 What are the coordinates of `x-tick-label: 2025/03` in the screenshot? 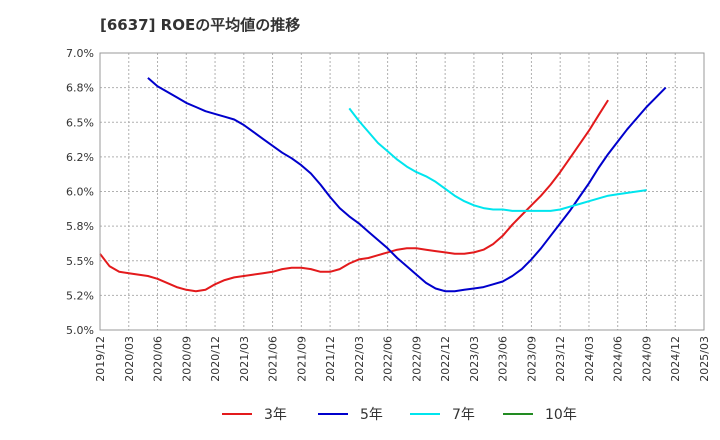 It's located at (704, 359).